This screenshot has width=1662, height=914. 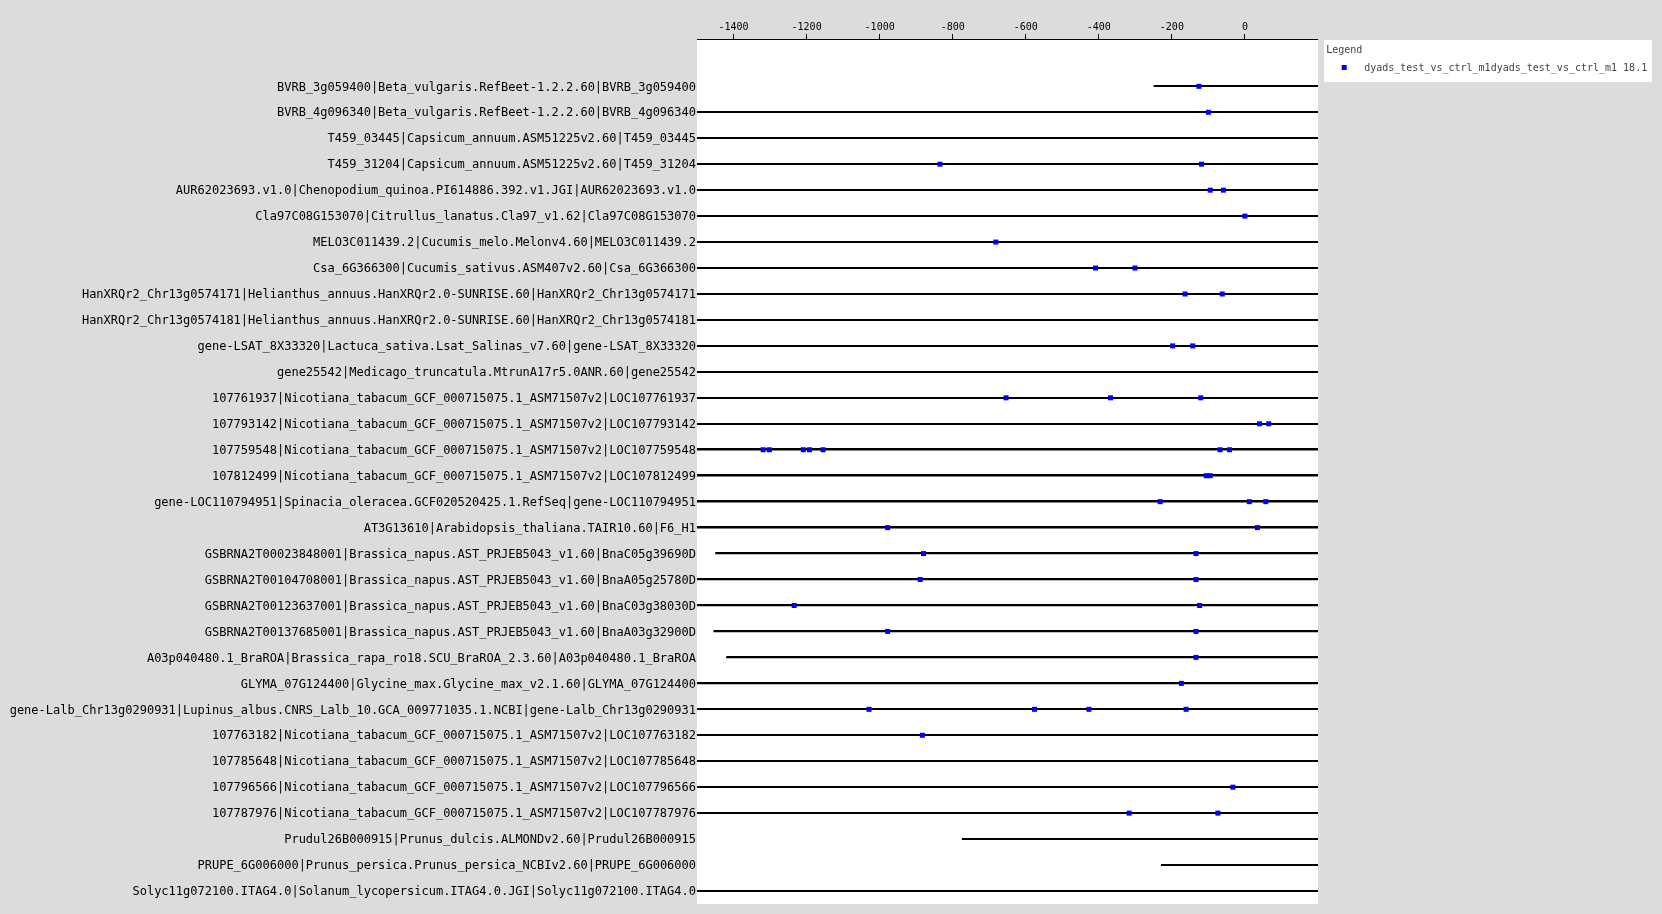 What do you see at coordinates (453, 787) in the screenshot?
I see `y-tick-label: 107796566|Nicotiana_tabacum_GCF_000715075.1_ASM71507v2|LOC107796566` at bounding box center [453, 787].